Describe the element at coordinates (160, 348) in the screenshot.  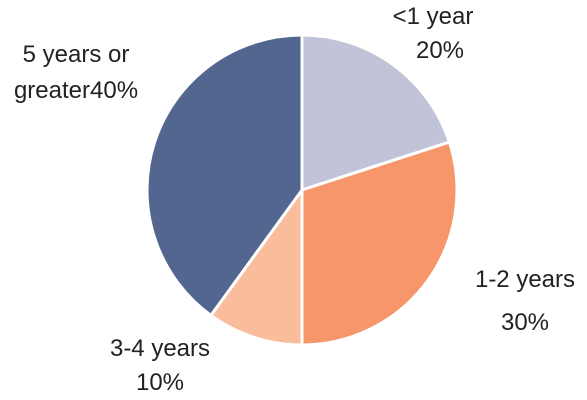
I see `slice-label-name: 3-4 years` at that location.